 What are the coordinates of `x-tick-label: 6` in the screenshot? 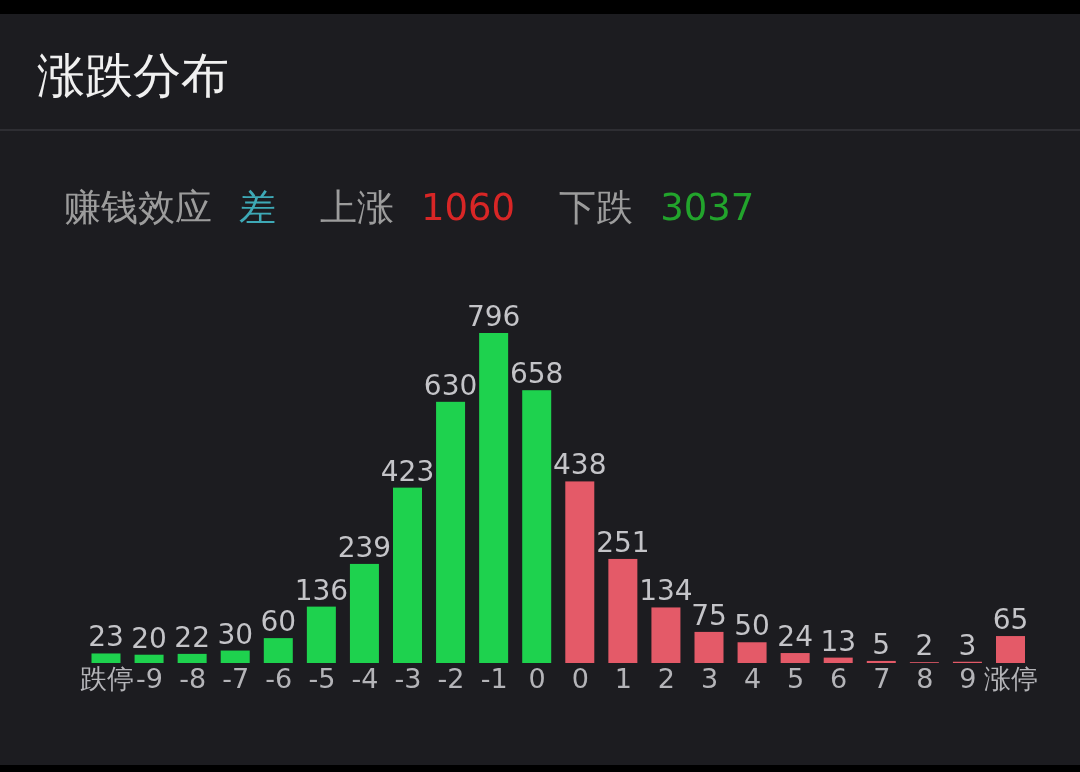 It's located at (839, 679).